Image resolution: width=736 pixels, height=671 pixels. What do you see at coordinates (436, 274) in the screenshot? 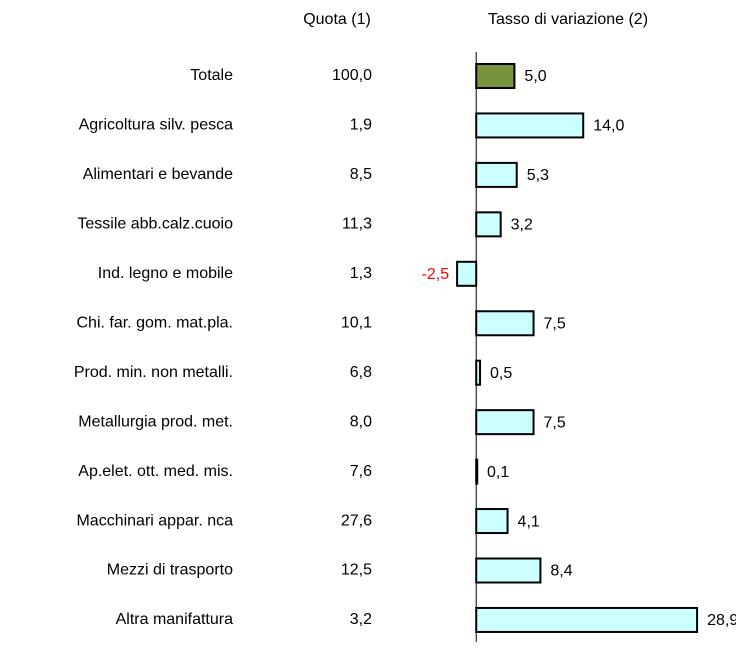
I see `value-label: -2,5` at bounding box center [436, 274].